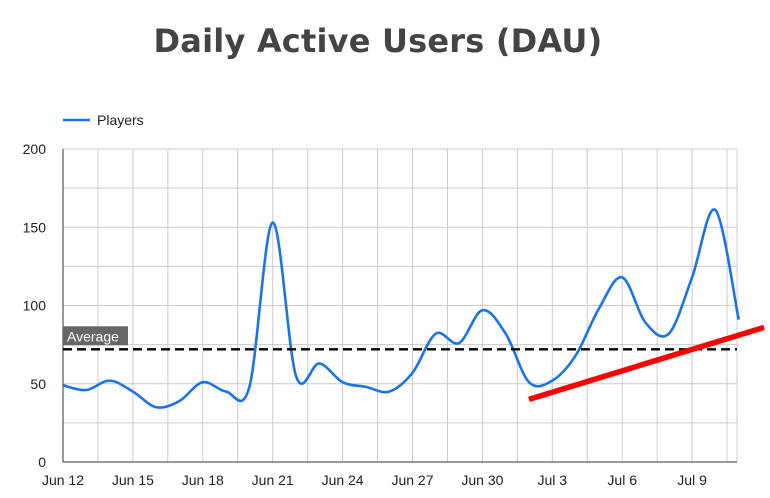 The image size is (770, 498). What do you see at coordinates (378, 41) in the screenshot?
I see `chart-title: Daily Active Users (DAU)` at bounding box center [378, 41].